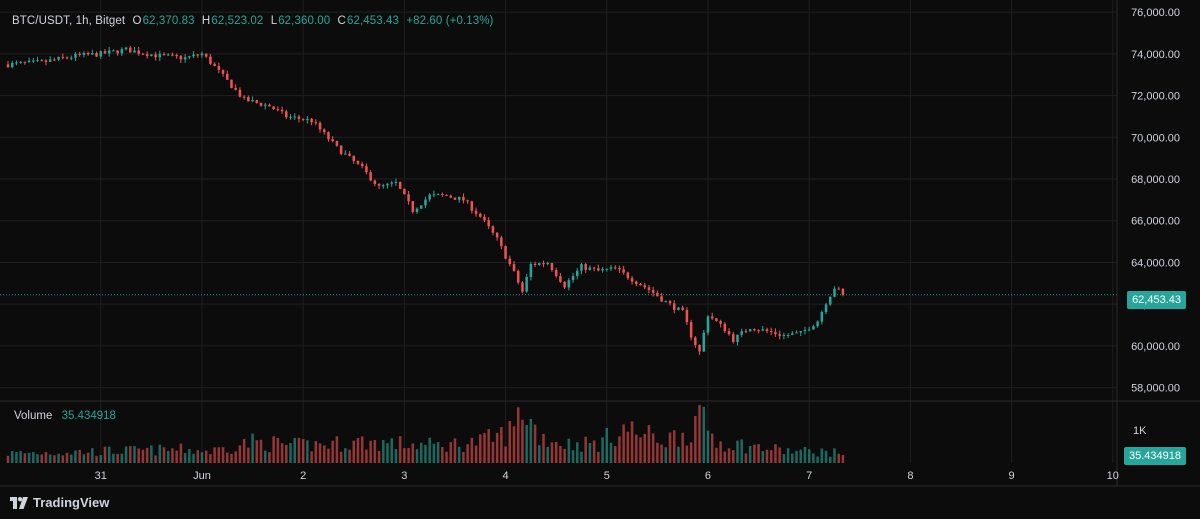  Describe the element at coordinates (65, 416) in the screenshot. I see `volume-legend: Volume 35.434918` at that location.